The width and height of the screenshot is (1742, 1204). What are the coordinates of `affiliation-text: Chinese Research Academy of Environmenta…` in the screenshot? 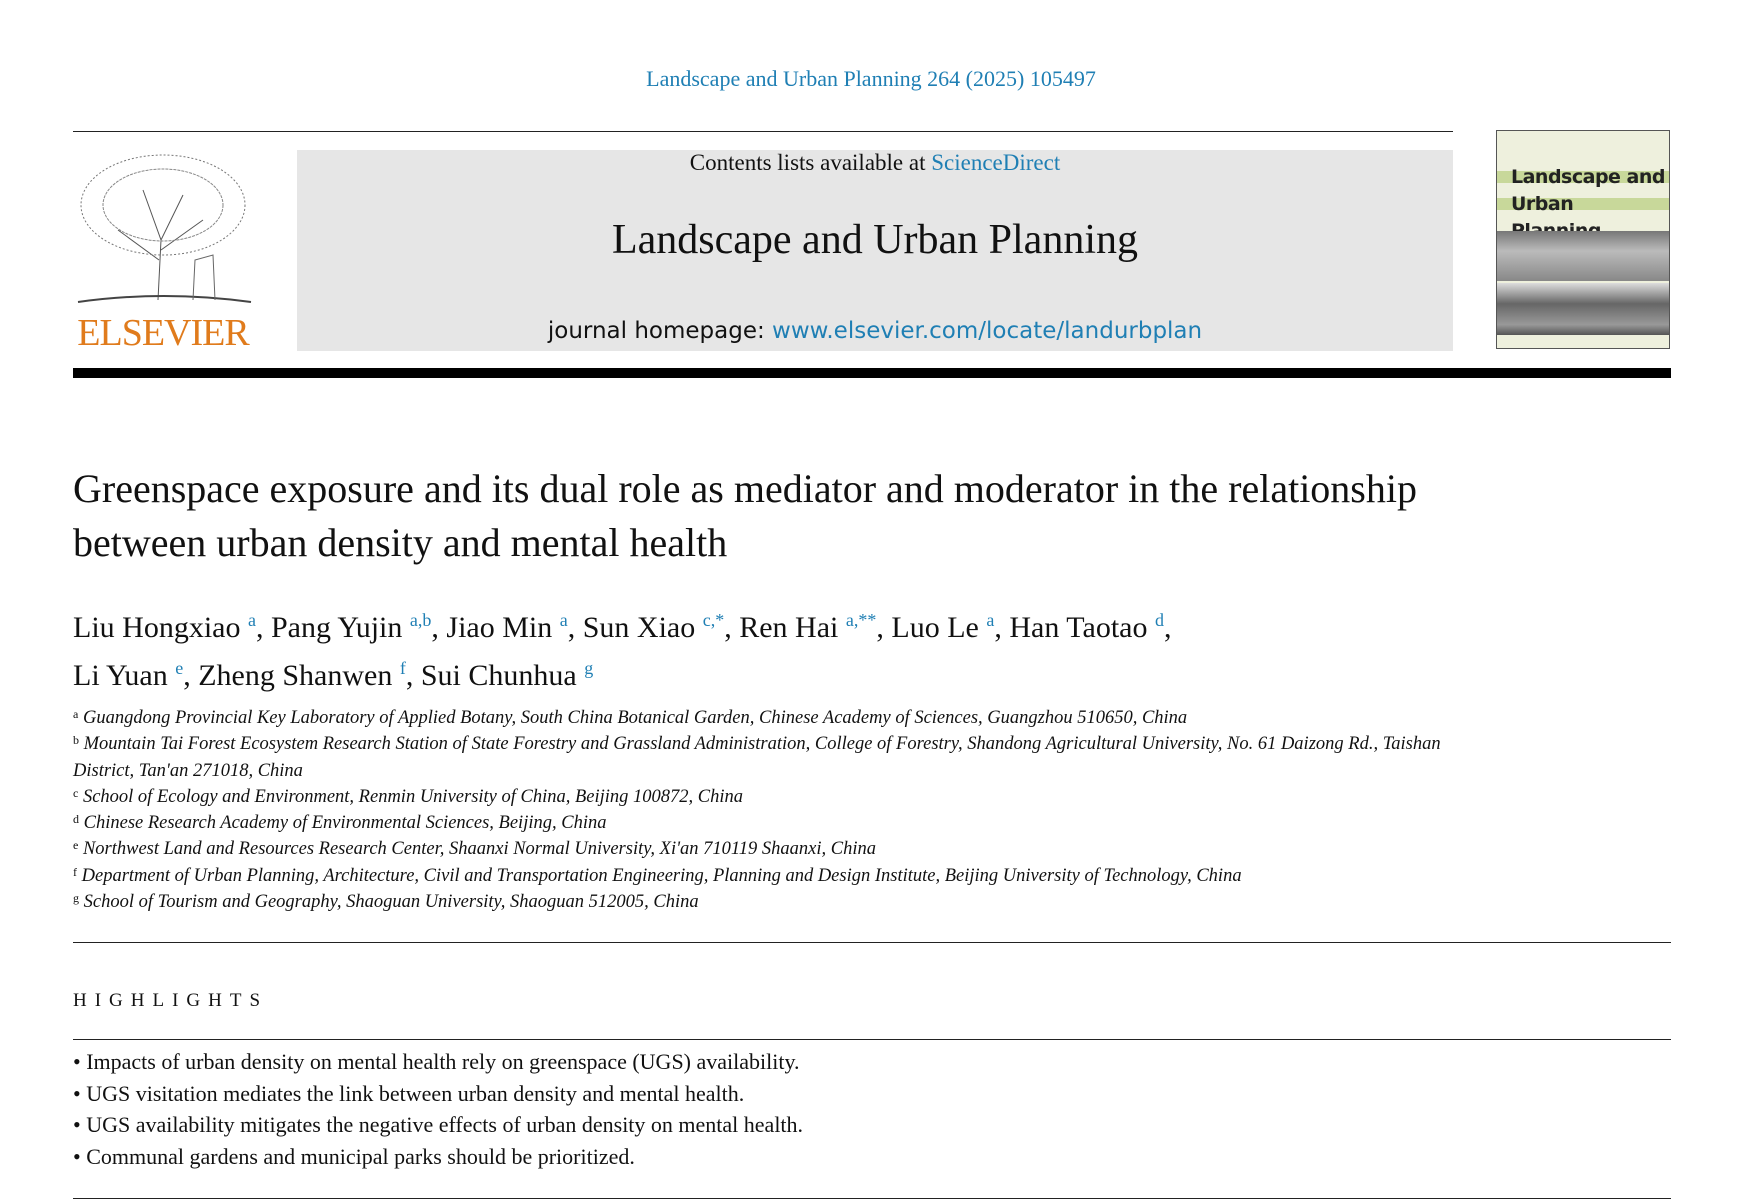 It's located at (345, 823).